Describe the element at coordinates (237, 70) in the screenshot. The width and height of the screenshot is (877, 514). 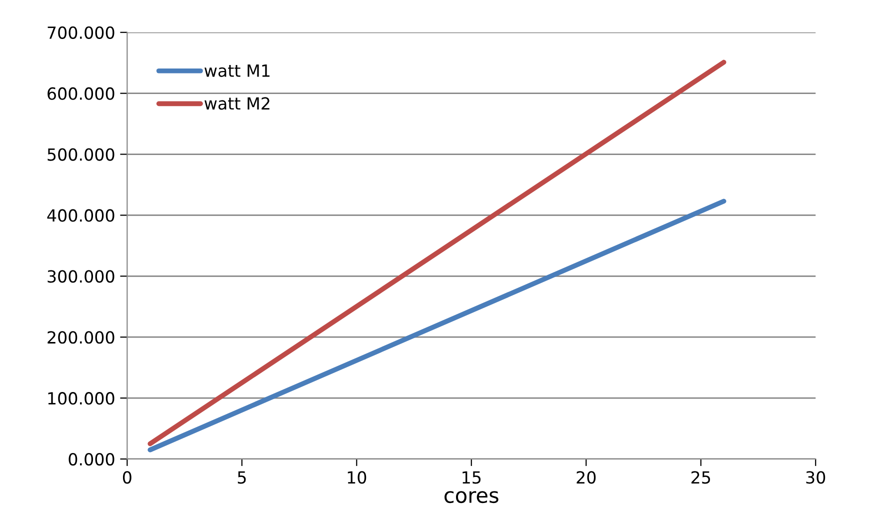
I see `legend-label: watt M1` at that location.